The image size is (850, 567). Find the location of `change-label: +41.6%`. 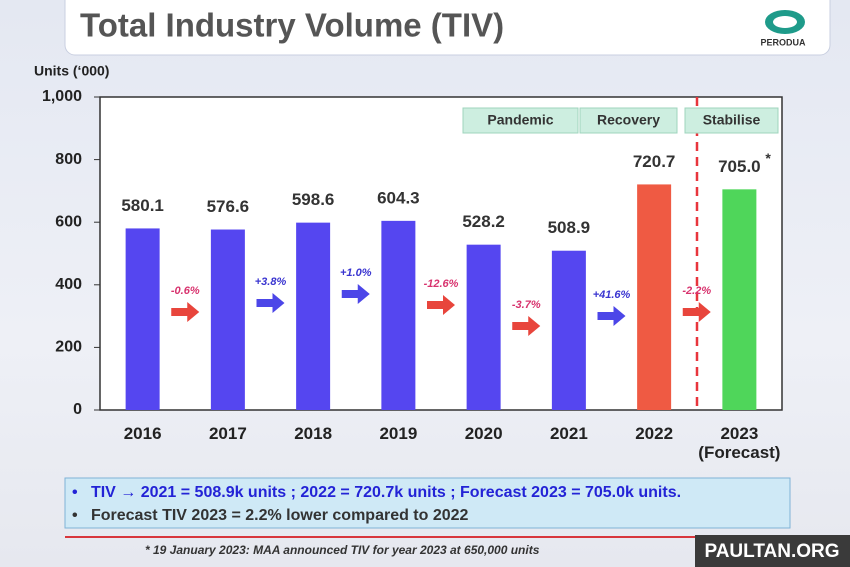

change-label: +41.6% is located at coordinates (612, 295).